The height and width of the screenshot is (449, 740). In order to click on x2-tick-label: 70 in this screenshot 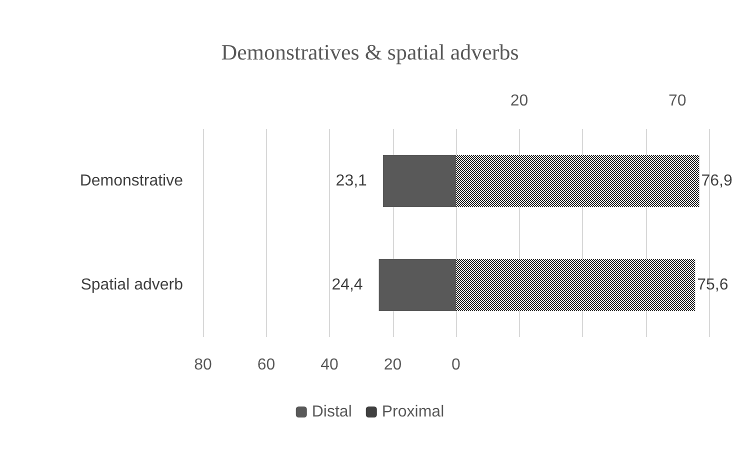, I will do `click(677, 101)`.